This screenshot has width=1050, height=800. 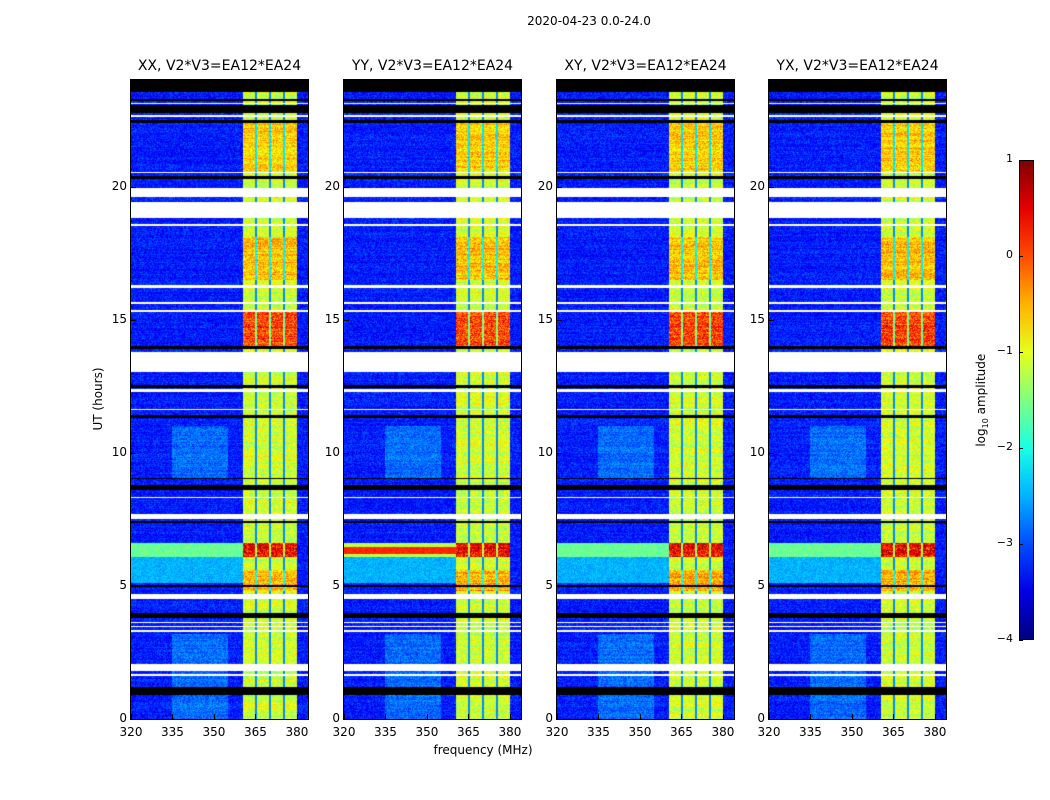 What do you see at coordinates (645, 66) in the screenshot?
I see `panel-title: XY, V2*V3=EA12*EA24` at bounding box center [645, 66].